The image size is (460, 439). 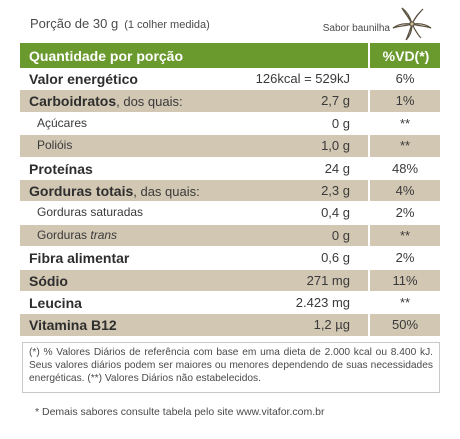 I want to click on row-label: Leucina, so click(x=55, y=302).